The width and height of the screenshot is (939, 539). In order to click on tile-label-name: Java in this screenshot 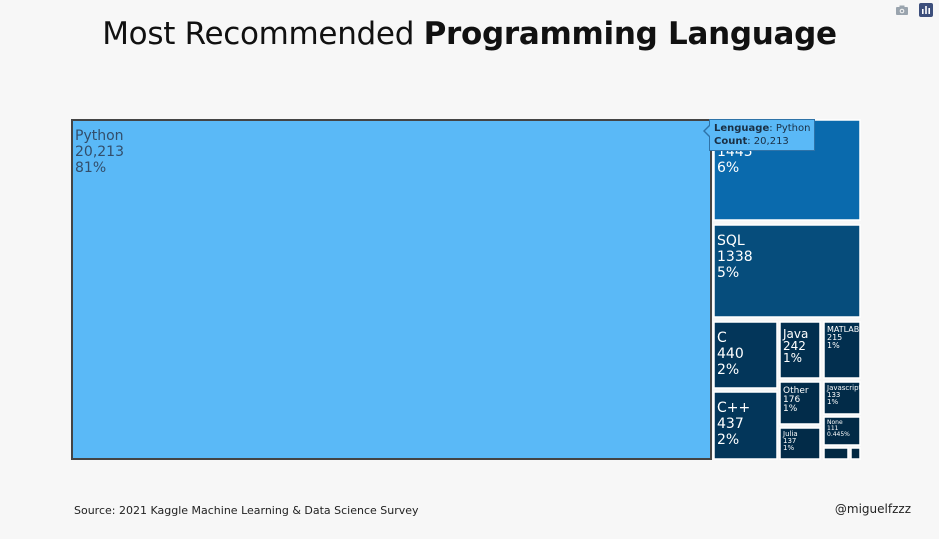, I will do `click(795, 334)`.